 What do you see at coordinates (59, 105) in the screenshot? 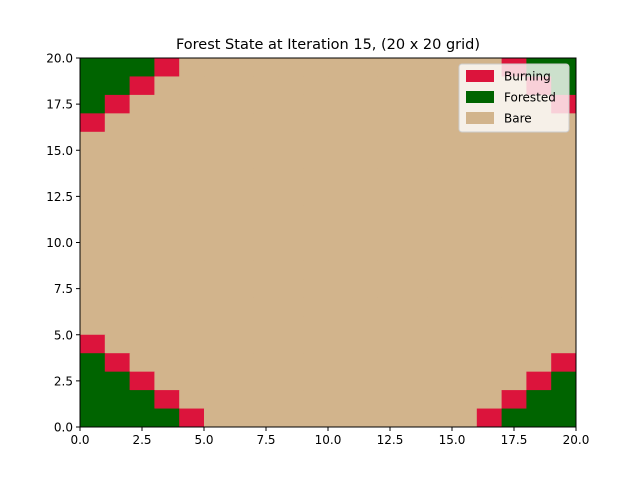
I see `y-tick-label: 17.5` at bounding box center [59, 105].